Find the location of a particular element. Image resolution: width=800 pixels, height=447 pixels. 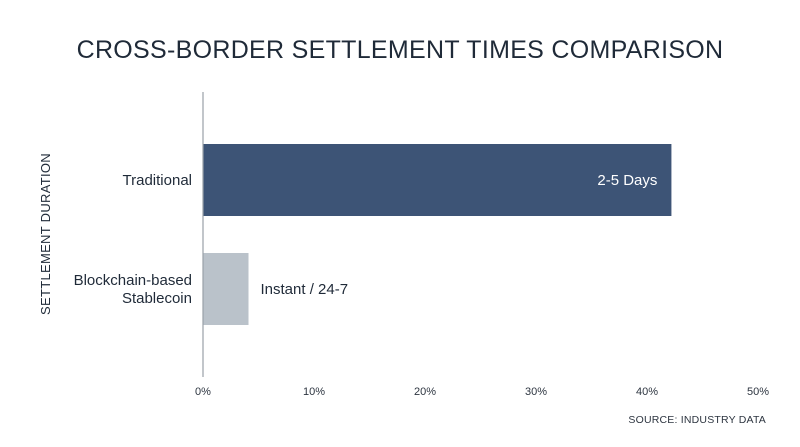

data-label: Instant / 24-7 is located at coordinates (305, 289).